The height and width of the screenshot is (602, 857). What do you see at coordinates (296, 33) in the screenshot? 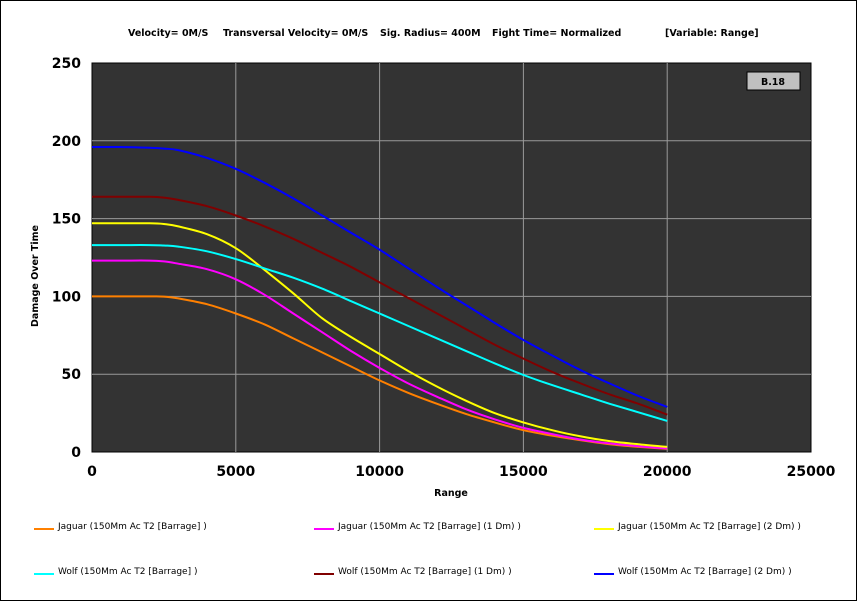
I see `transversal-velocity-label: Transversal Velocity= 0M/S` at bounding box center [296, 33].